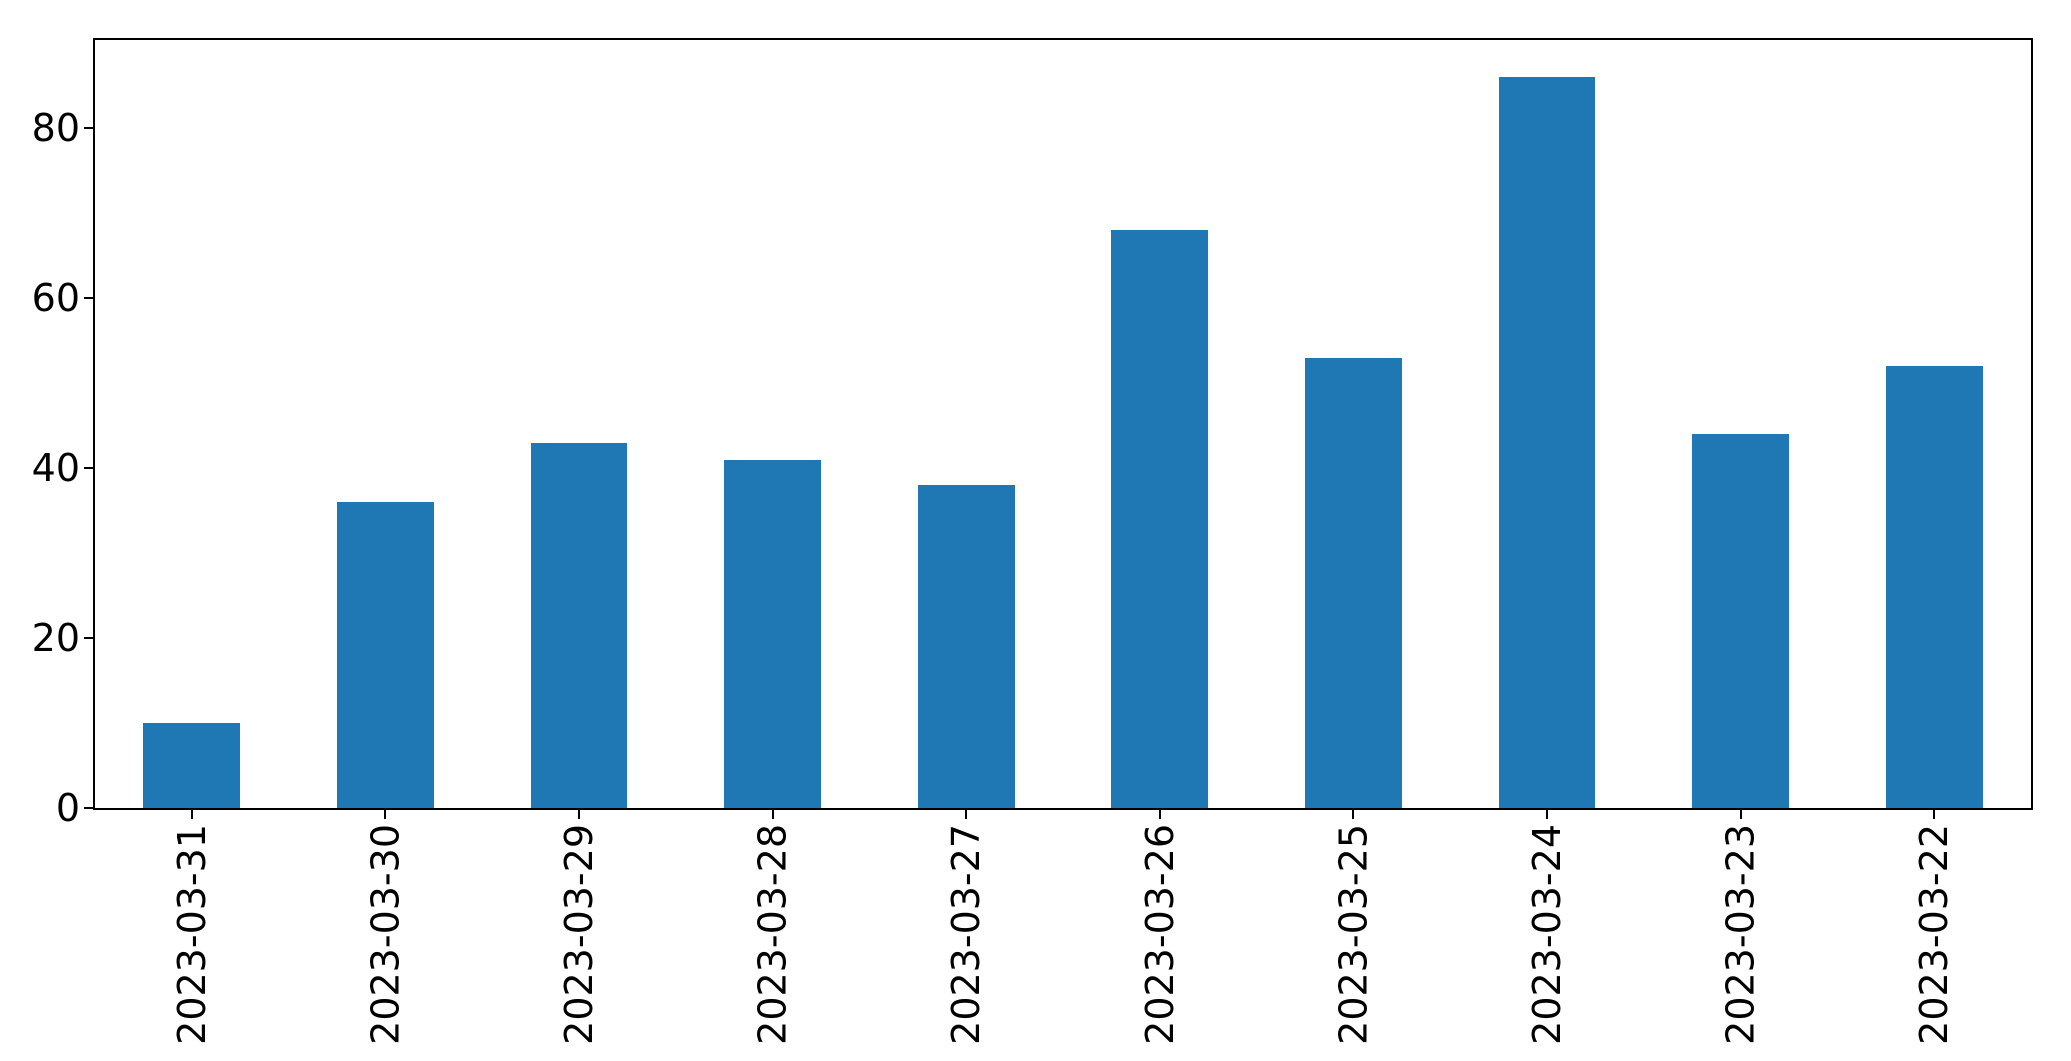  I want to click on x-tick-label: 2023-03-30, so click(385, 934).